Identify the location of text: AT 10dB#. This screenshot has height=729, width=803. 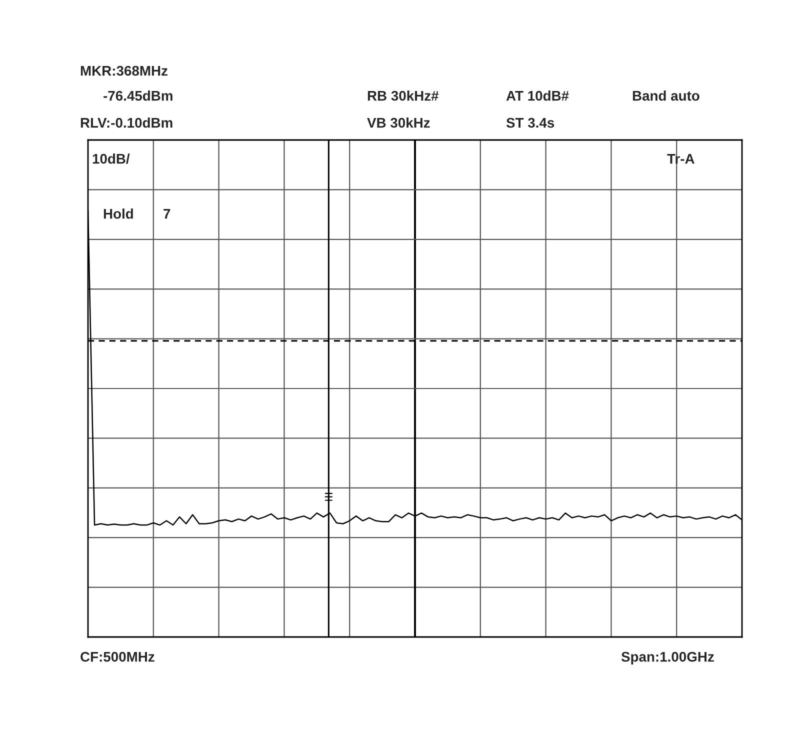
(537, 95).